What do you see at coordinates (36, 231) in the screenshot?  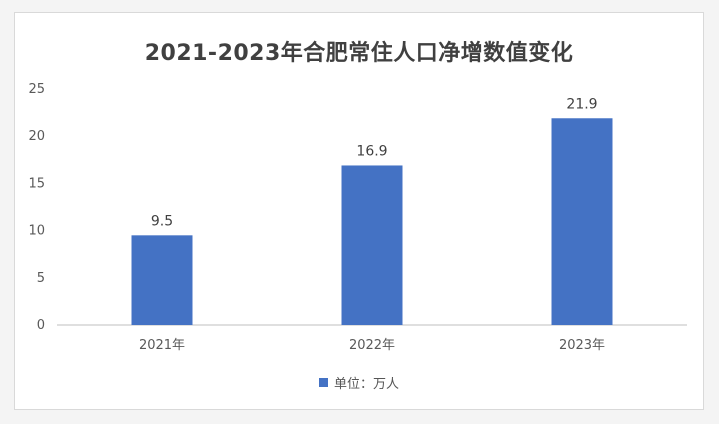 I see `y-tick-label: 10` at bounding box center [36, 231].